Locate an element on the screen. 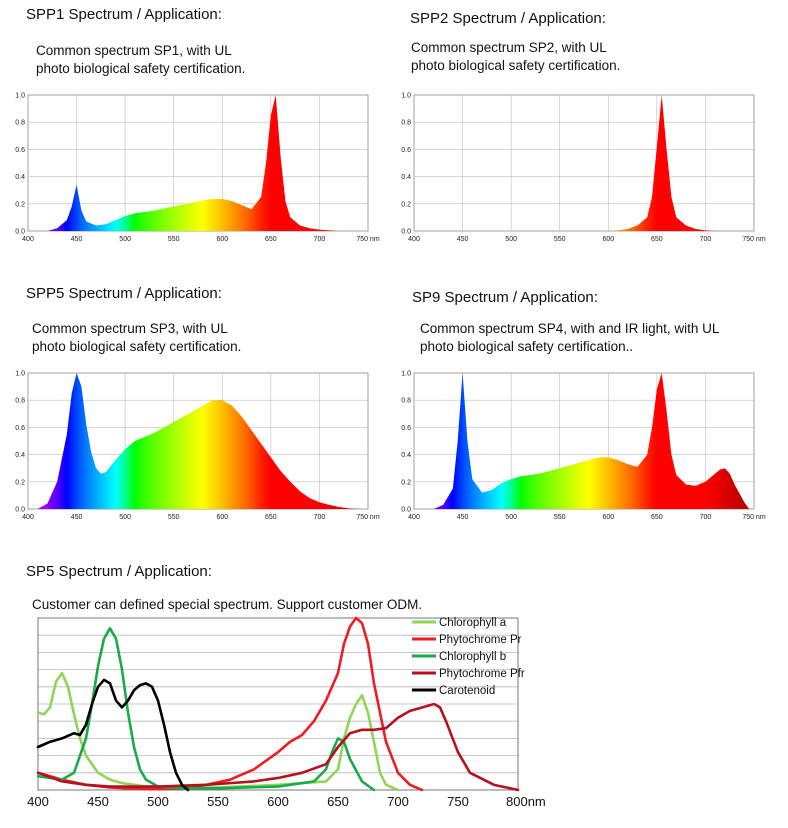 This screenshot has height=828, width=788. panel-1-heading: SPP1 Spectrum / Application: is located at coordinates (124, 14).